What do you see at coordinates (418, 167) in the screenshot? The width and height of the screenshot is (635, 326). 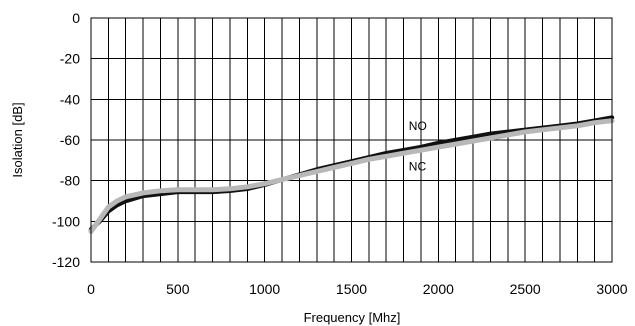 I see `annotation-nc: NC` at bounding box center [418, 167].